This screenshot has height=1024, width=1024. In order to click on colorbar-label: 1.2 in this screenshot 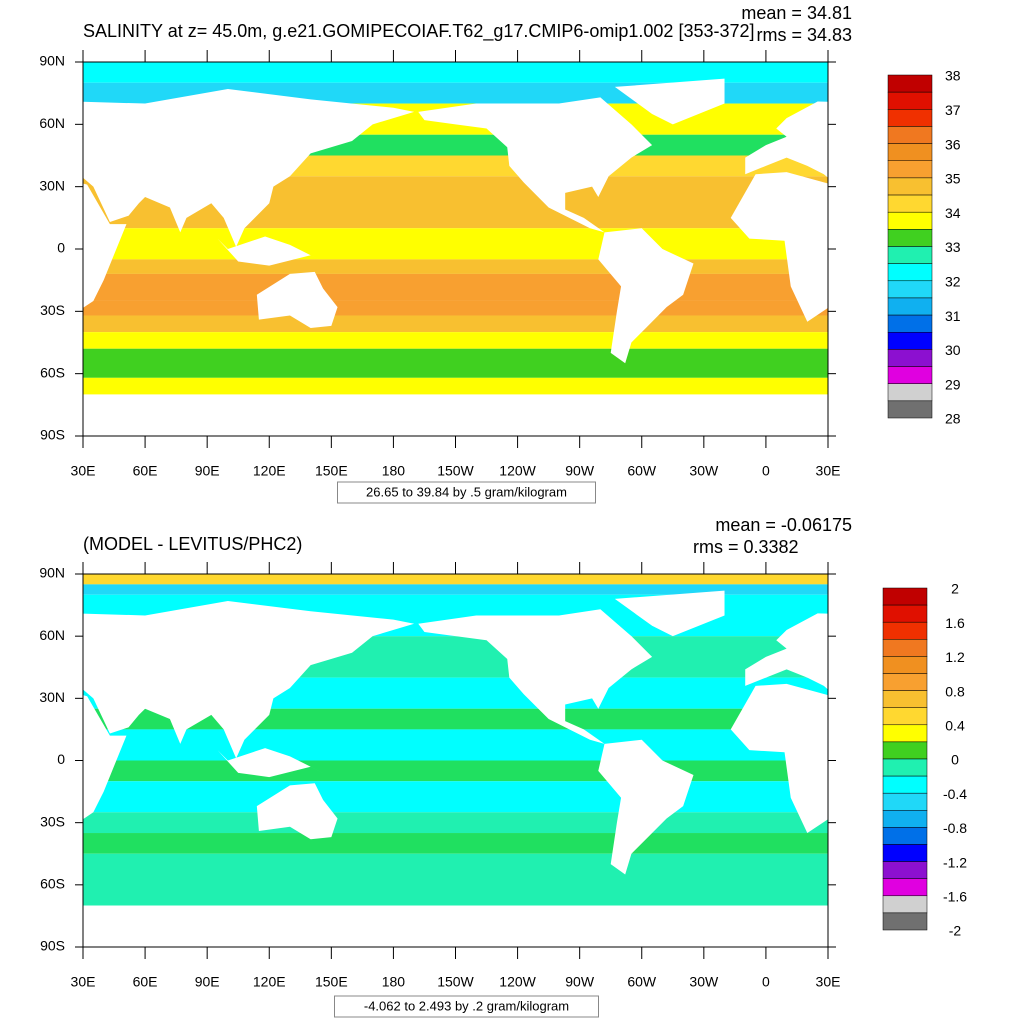, I will do `click(955, 657)`.